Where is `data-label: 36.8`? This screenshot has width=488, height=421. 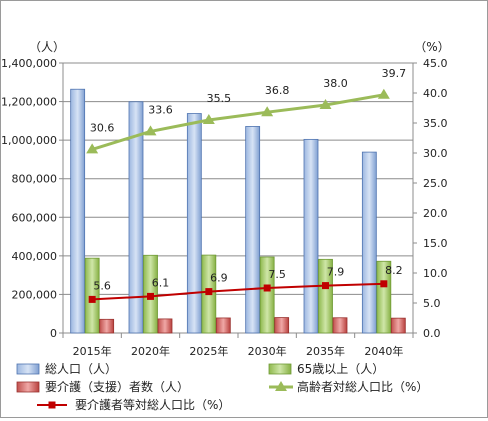 data-label: 36.8 is located at coordinates (277, 90).